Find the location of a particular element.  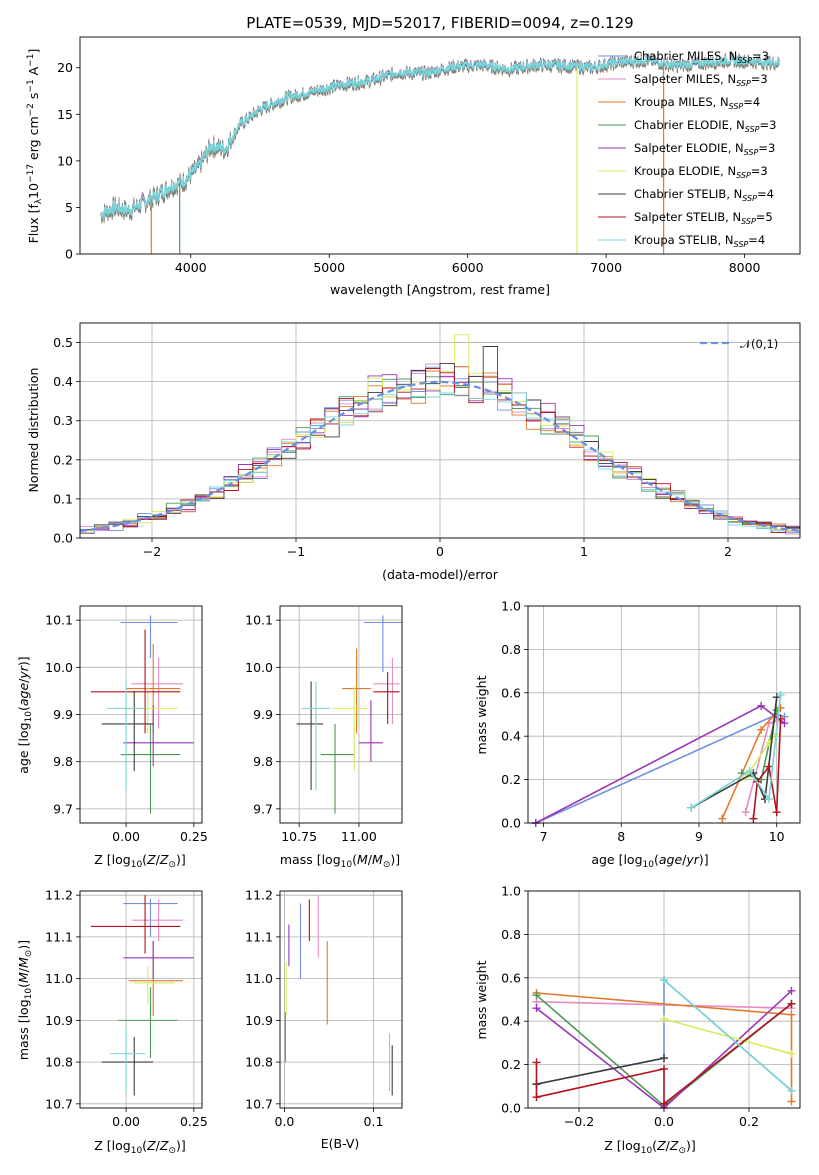

y-tick-label: 10.1 is located at coordinates (59, 620).